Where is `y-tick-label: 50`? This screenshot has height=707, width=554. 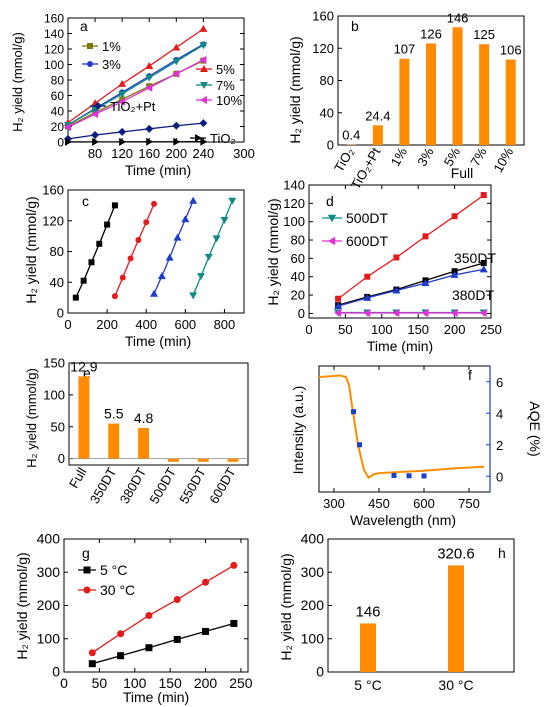
y-tick-label: 50 is located at coordinates (58, 426).